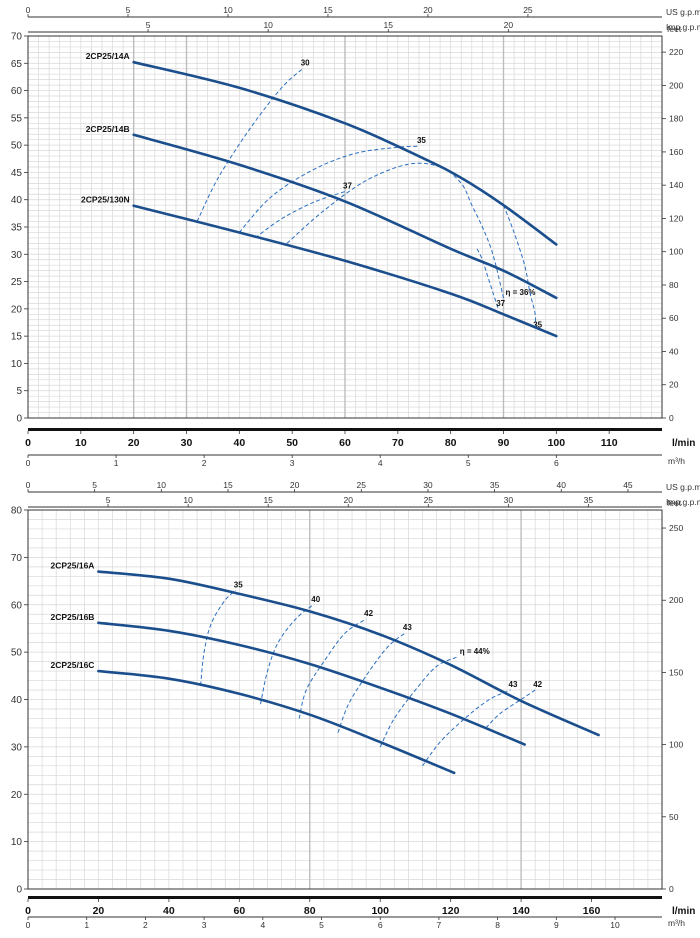 The image size is (700, 938). Describe the element at coordinates (557, 443) in the screenshot. I see `top-x-tick-label: 100` at that location.